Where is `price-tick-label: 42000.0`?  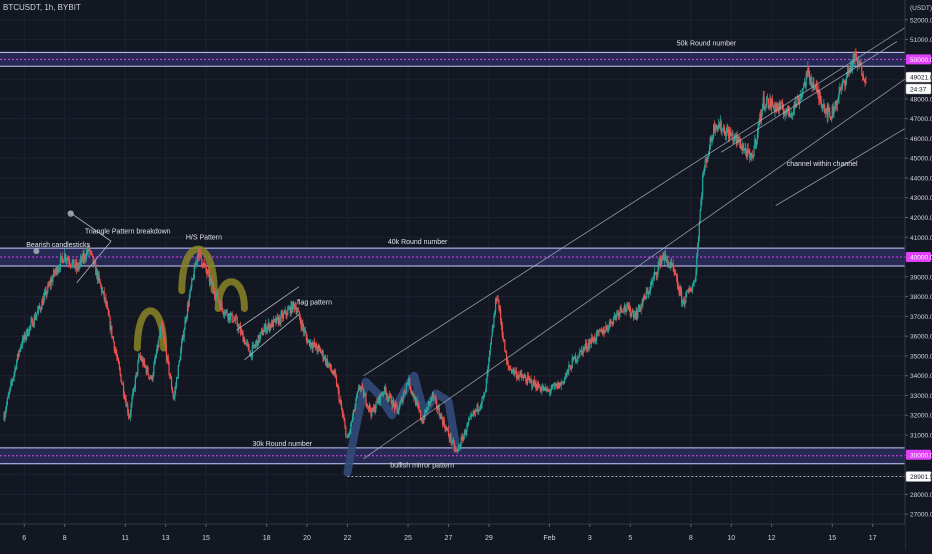
price-tick-label: 42000.0 is located at coordinates (921, 218).